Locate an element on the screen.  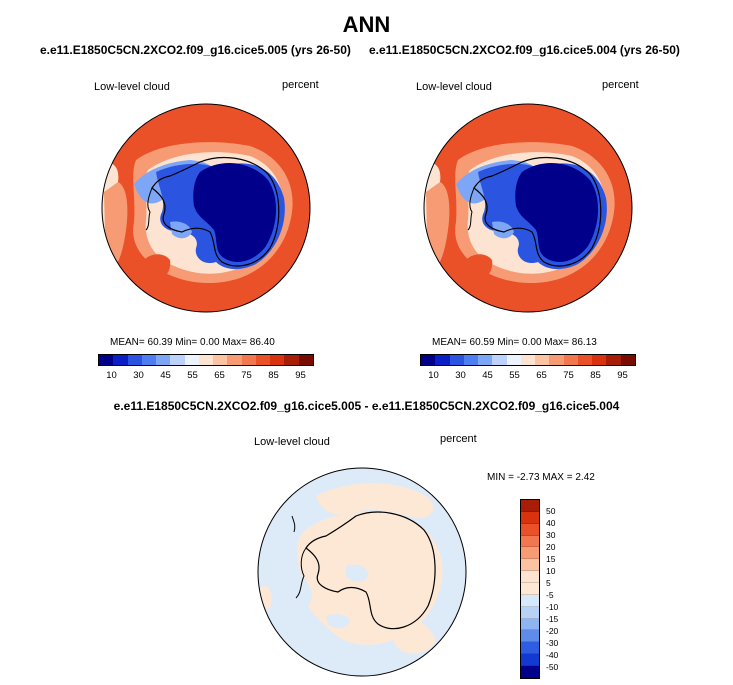
diff-colorbar-tick-label: -10 is located at coordinates (552, 607).